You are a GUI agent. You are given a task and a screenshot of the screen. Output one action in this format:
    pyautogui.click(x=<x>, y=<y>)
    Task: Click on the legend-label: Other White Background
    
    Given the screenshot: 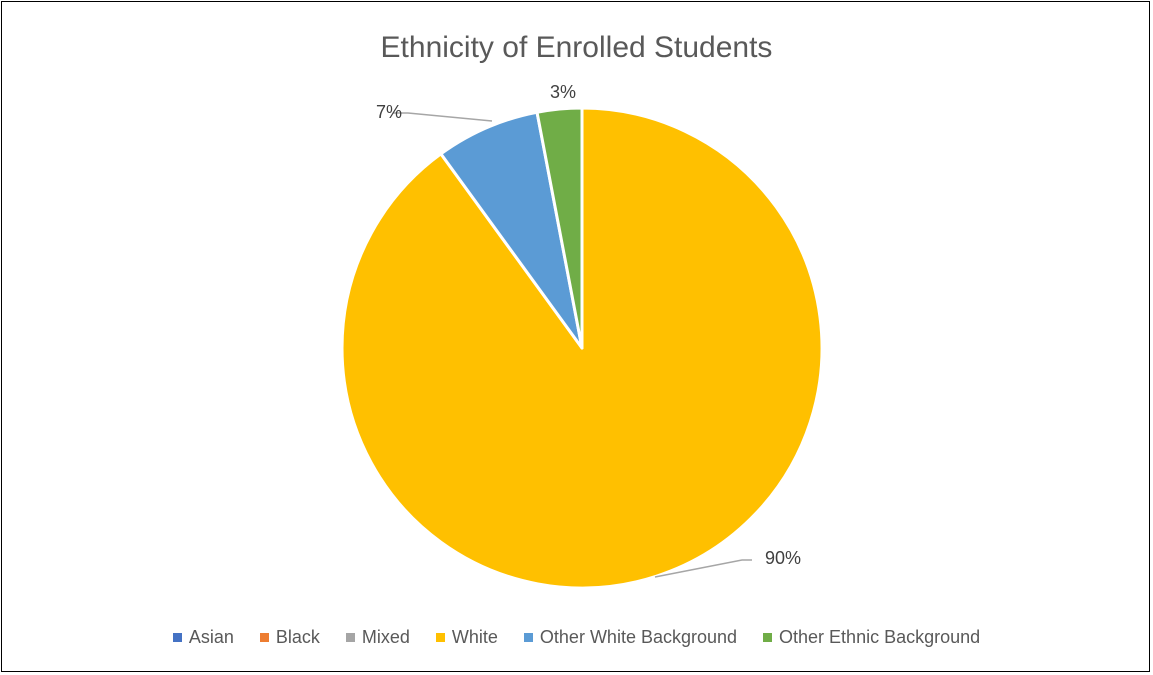 What is the action you would take?
    pyautogui.click(x=638, y=637)
    